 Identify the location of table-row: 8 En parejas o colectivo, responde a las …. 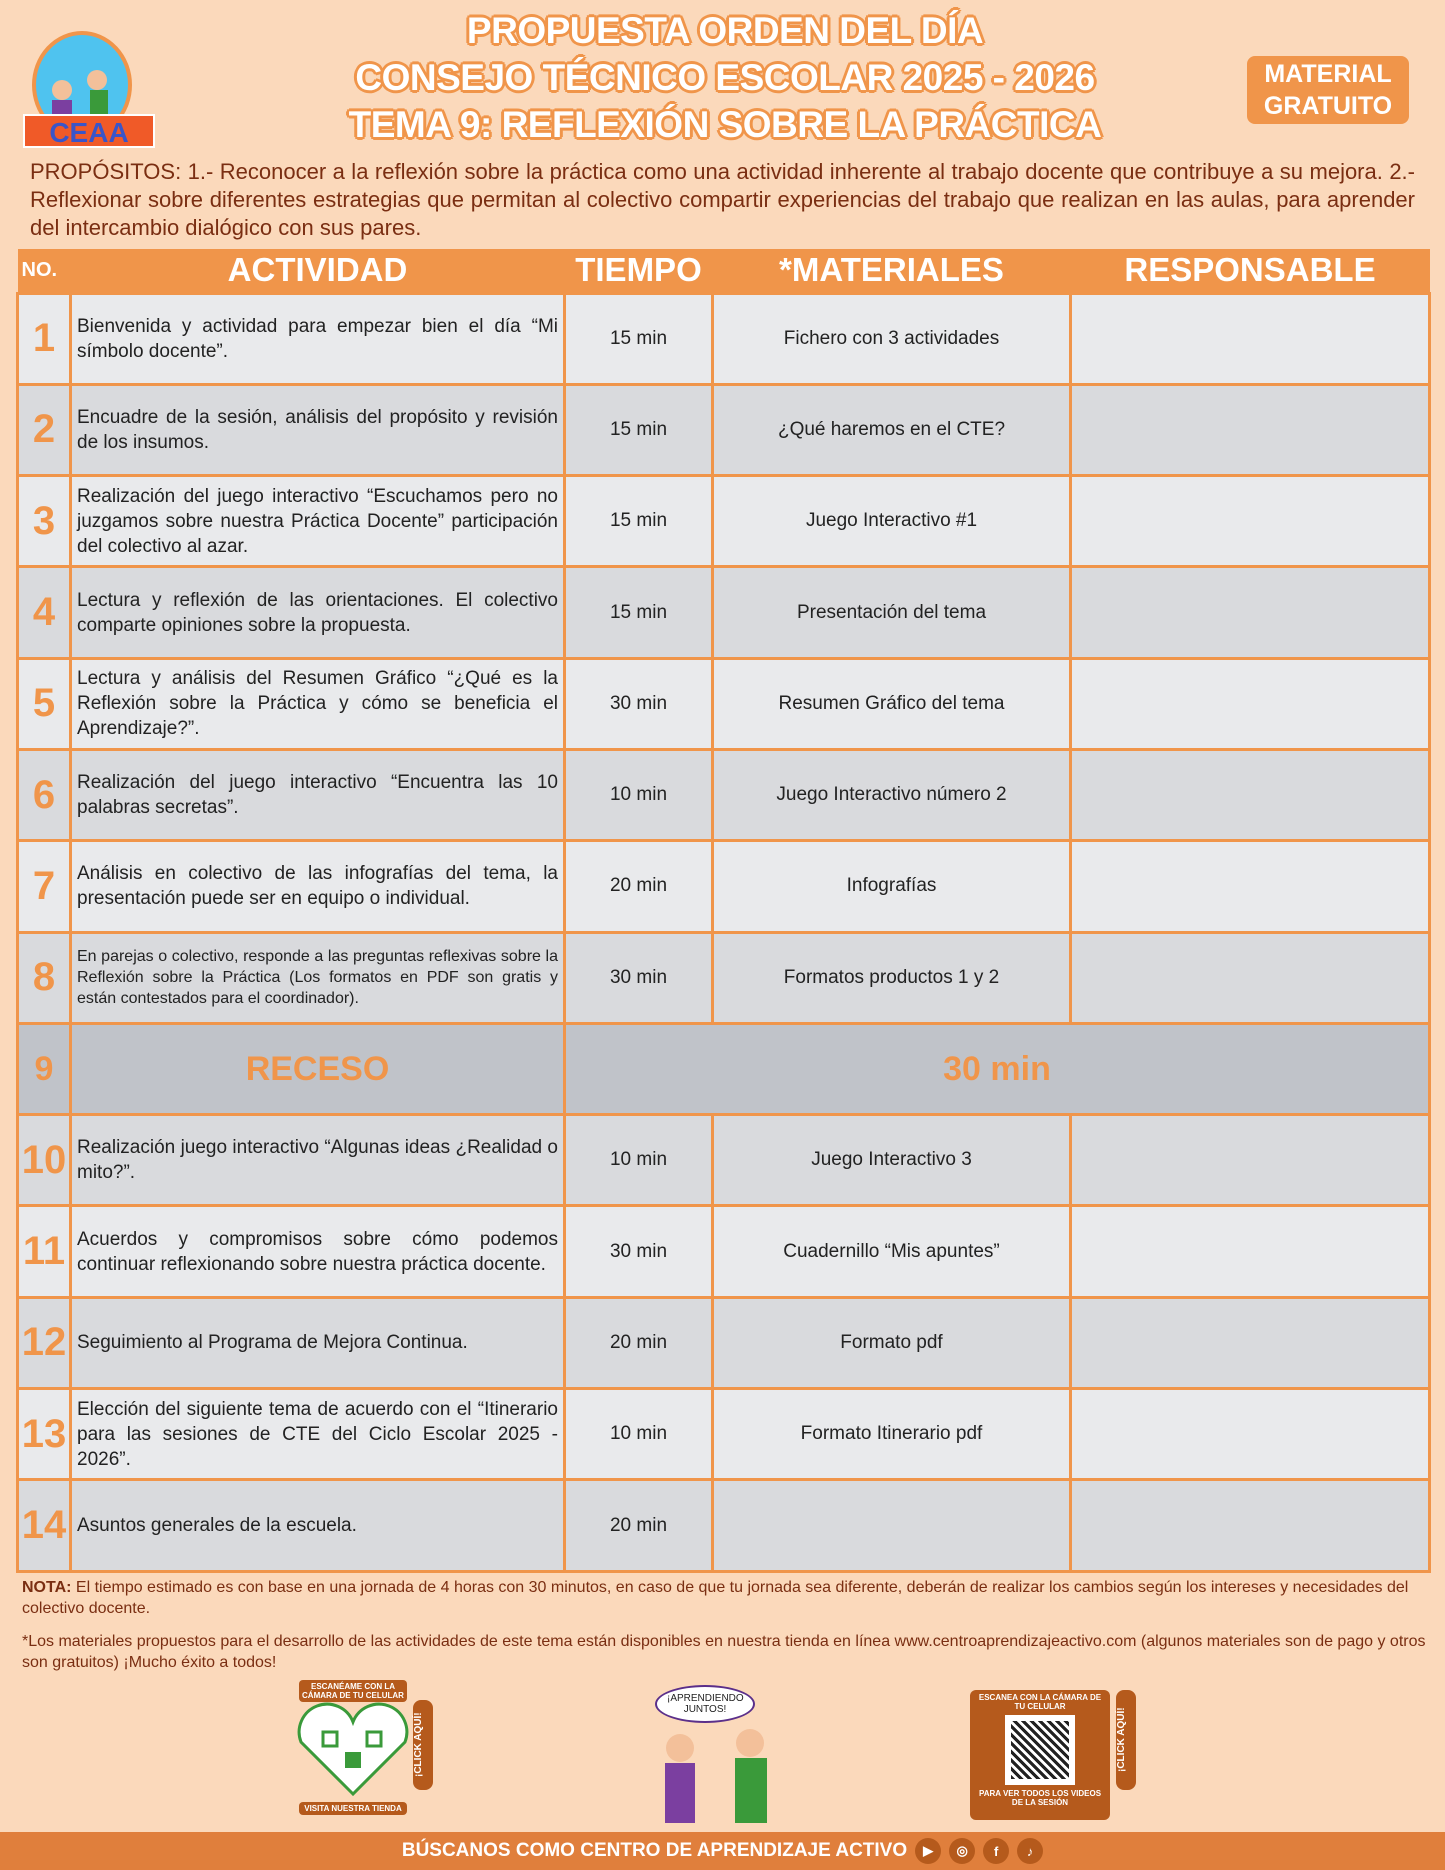
(723, 977).